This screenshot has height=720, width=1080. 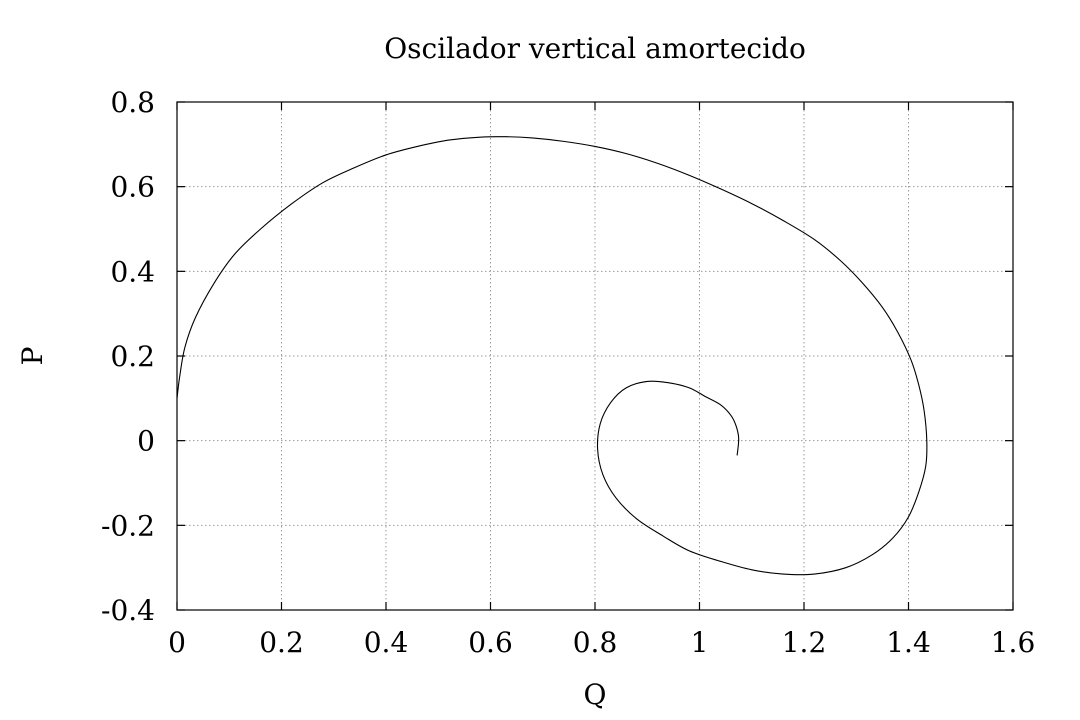 What do you see at coordinates (132, 271) in the screenshot?
I see `y-tick-label: 0.4` at bounding box center [132, 271].